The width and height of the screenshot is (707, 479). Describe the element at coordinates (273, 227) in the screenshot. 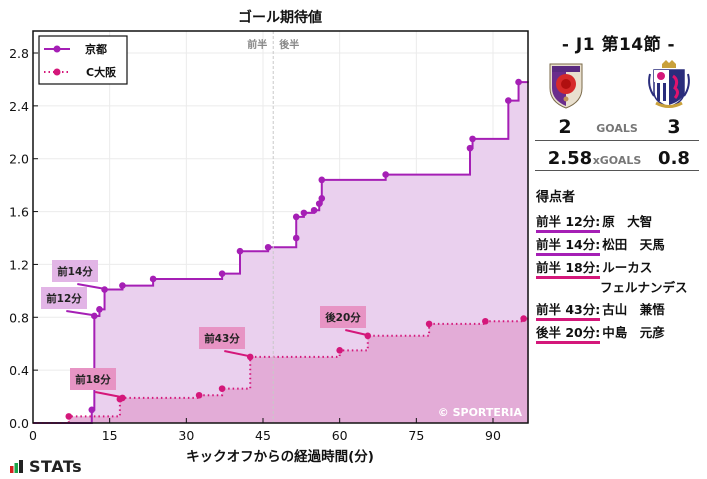

I see `halftime-line: 前半 後半` at that location.